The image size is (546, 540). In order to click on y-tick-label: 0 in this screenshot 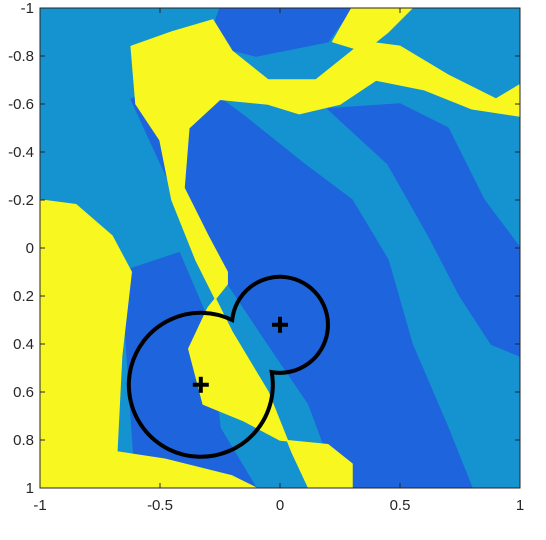, I will do `click(30, 248)`.